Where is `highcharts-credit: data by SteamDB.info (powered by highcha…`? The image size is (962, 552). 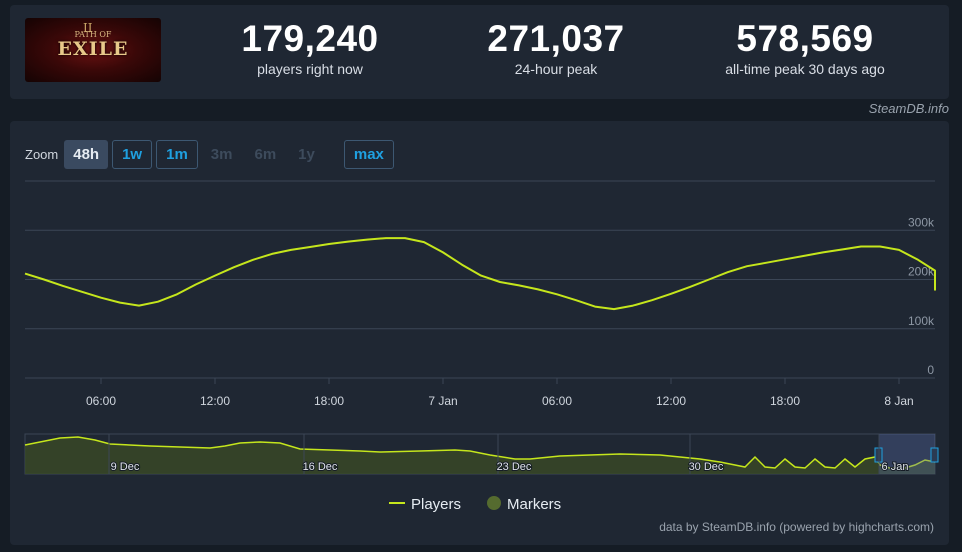 highcharts-credit: data by SteamDB.info (powered by highcha… is located at coordinates (796, 527).